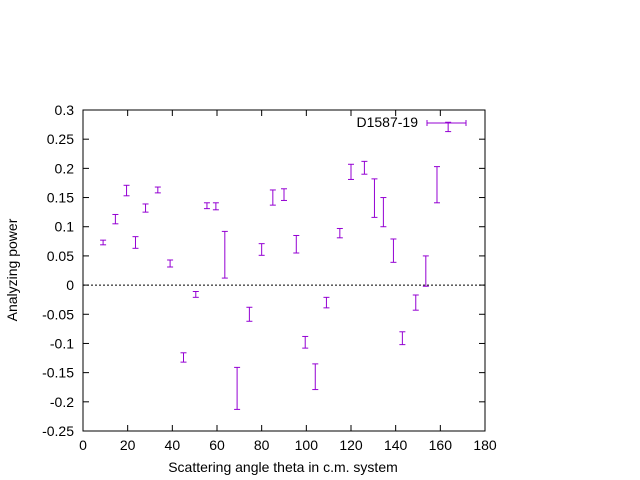  I want to click on y-tick-label: 0.2, so click(65, 168).